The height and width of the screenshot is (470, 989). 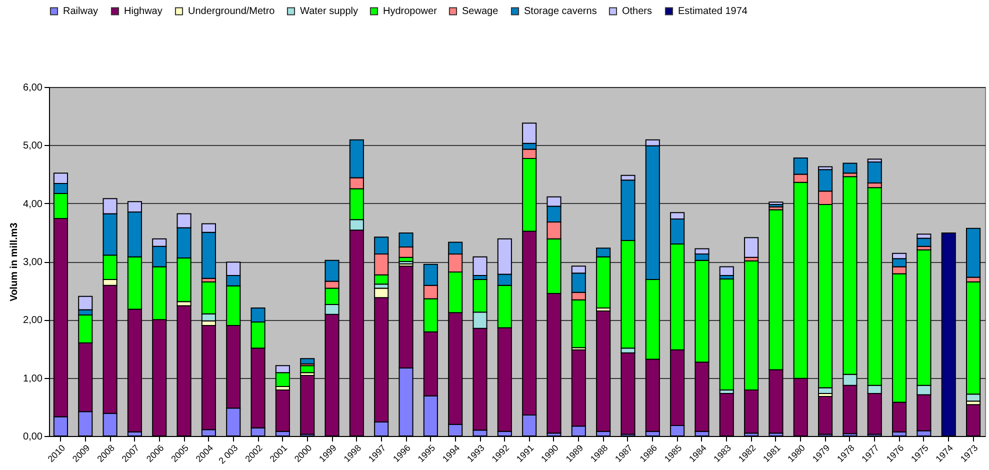 I want to click on legend-label: Hydropower, so click(x=410, y=12).